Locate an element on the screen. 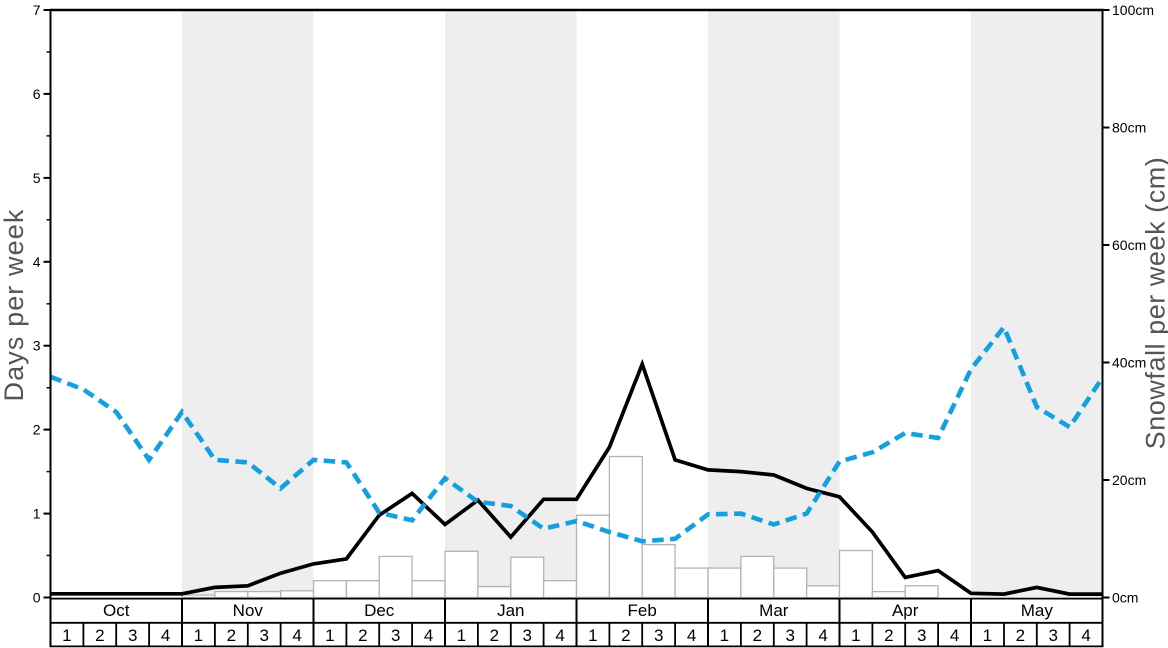  svg-text: May is located at coordinates (1037, 610).